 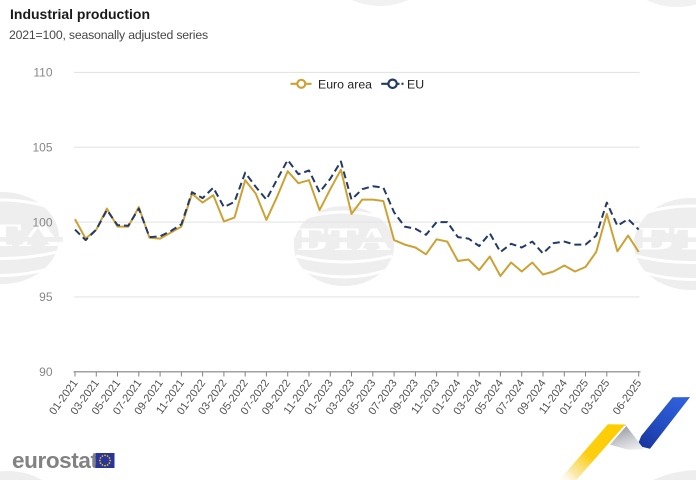 What do you see at coordinates (345, 84) in the screenshot?
I see `svg-text: Euro area` at bounding box center [345, 84].